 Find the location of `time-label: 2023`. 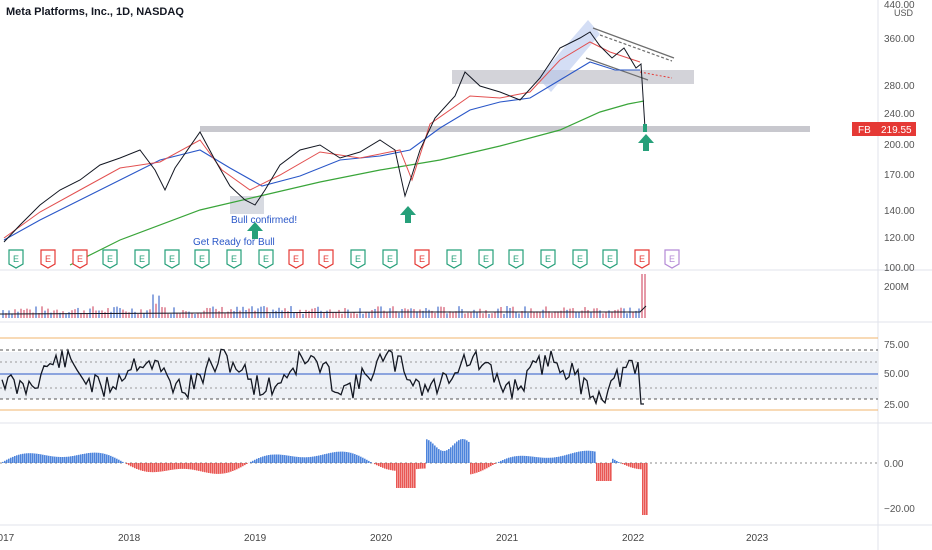

time-label: 2023 is located at coordinates (757, 538).